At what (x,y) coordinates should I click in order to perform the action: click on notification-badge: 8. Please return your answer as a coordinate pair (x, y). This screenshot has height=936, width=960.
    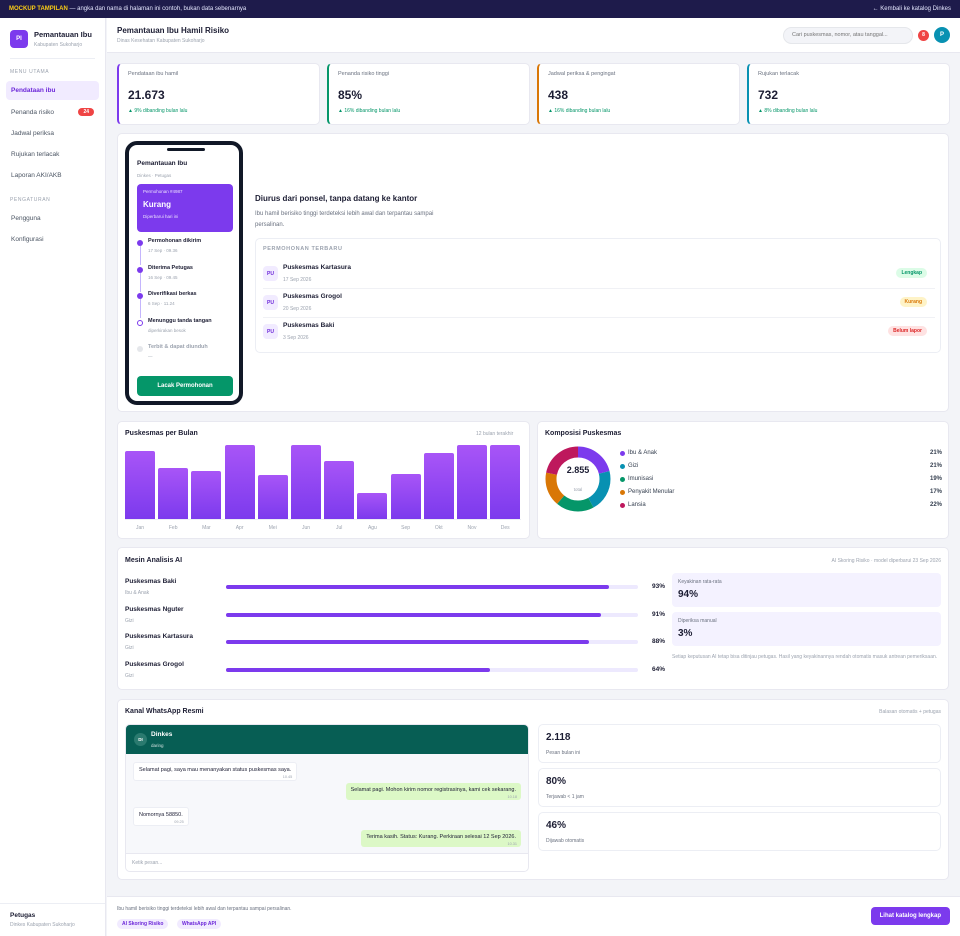
    Looking at the image, I should click on (923, 35).